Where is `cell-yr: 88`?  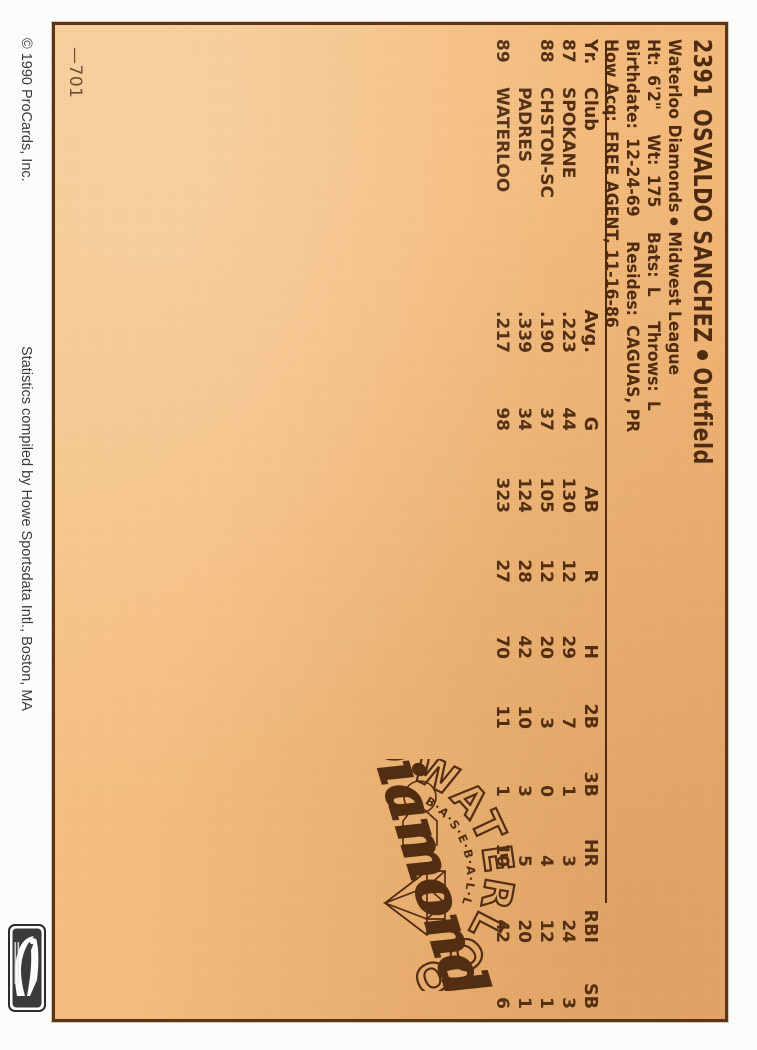
cell-yr: 88 is located at coordinates (546, 51).